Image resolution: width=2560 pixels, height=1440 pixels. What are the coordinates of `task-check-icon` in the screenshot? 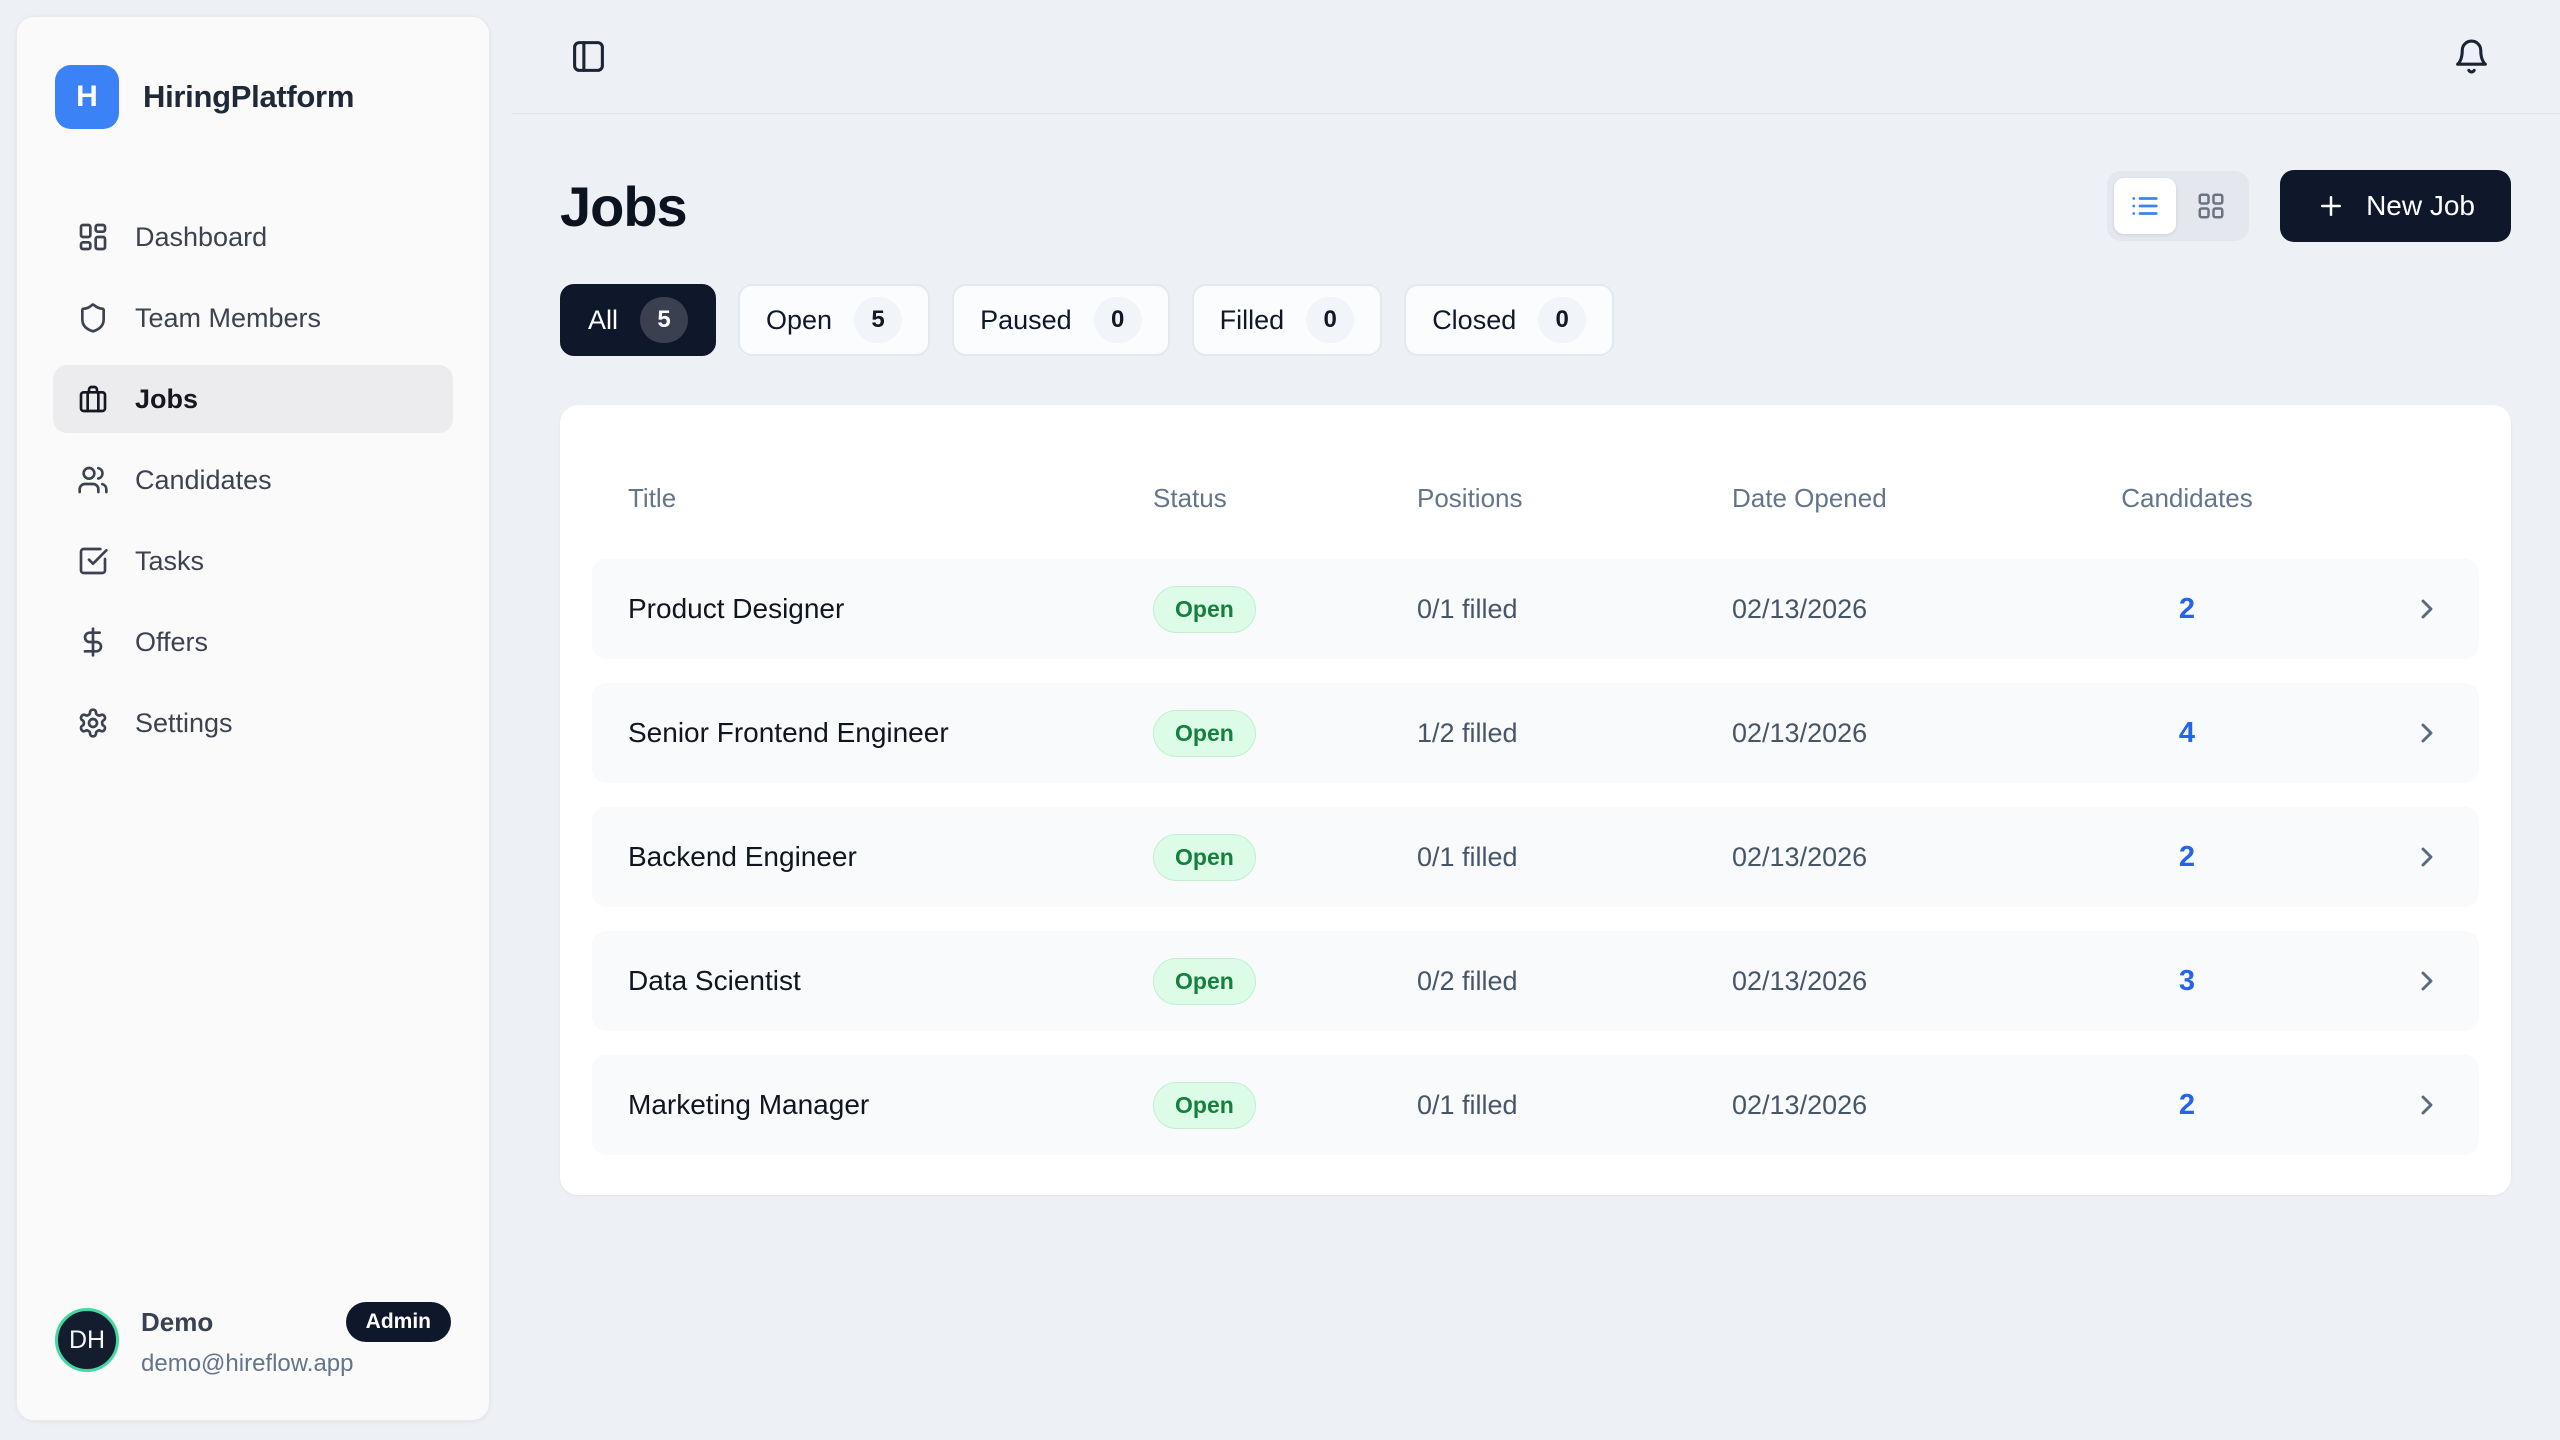 It's located at (93, 561).